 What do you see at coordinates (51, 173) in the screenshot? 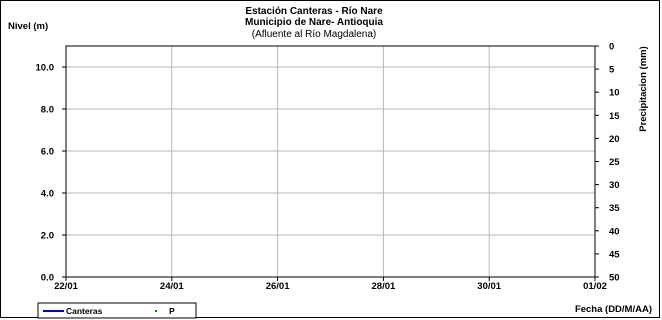
I see `y-axis-left-ticks: 0.0 2.0 4.0 6.0 8.0 10.0` at bounding box center [51, 173].